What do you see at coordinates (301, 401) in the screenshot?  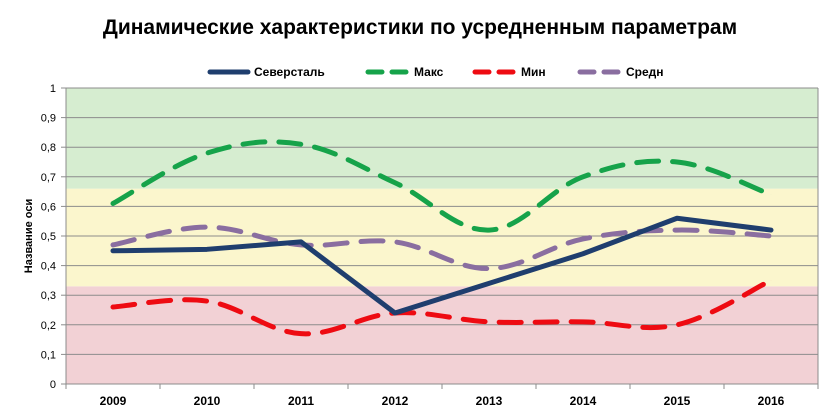 I see `x-tick-label: 2011` at bounding box center [301, 401].